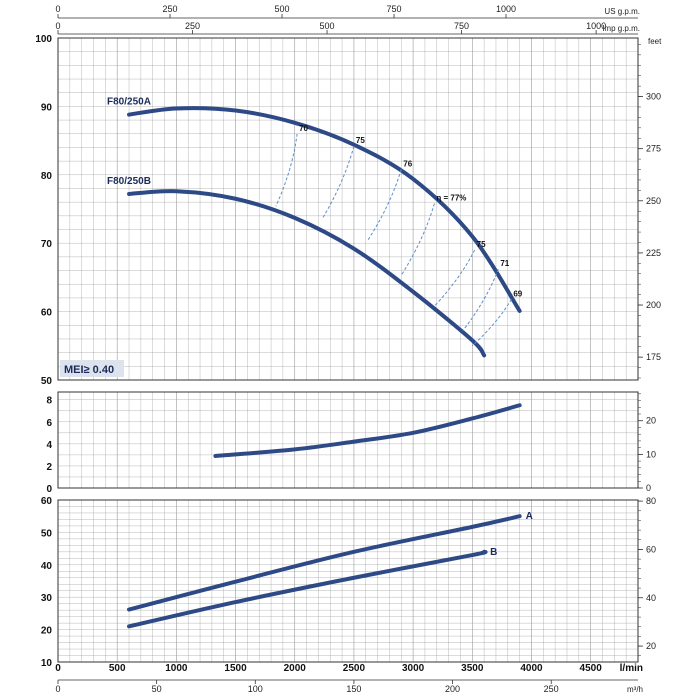 This screenshot has width=700, height=700. I want to click on efficiency-label: 69, so click(517, 293).